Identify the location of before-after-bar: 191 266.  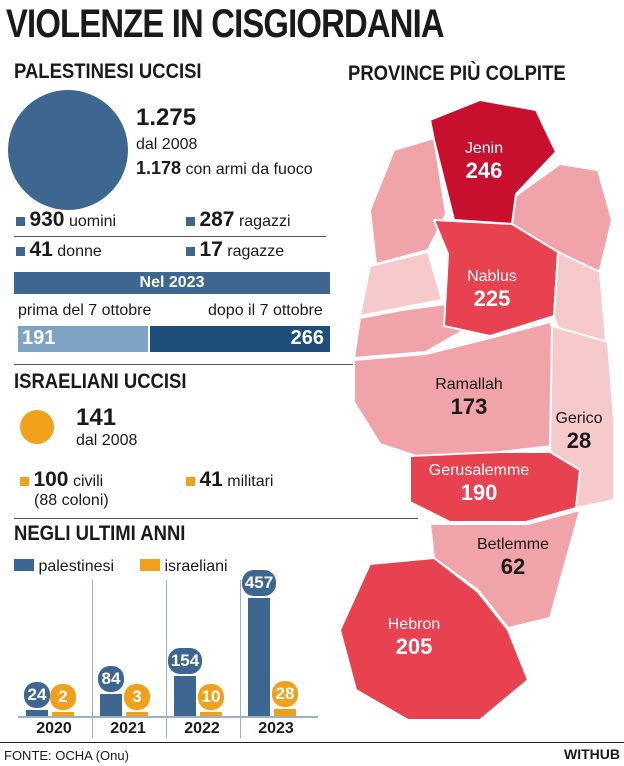
(174, 339).